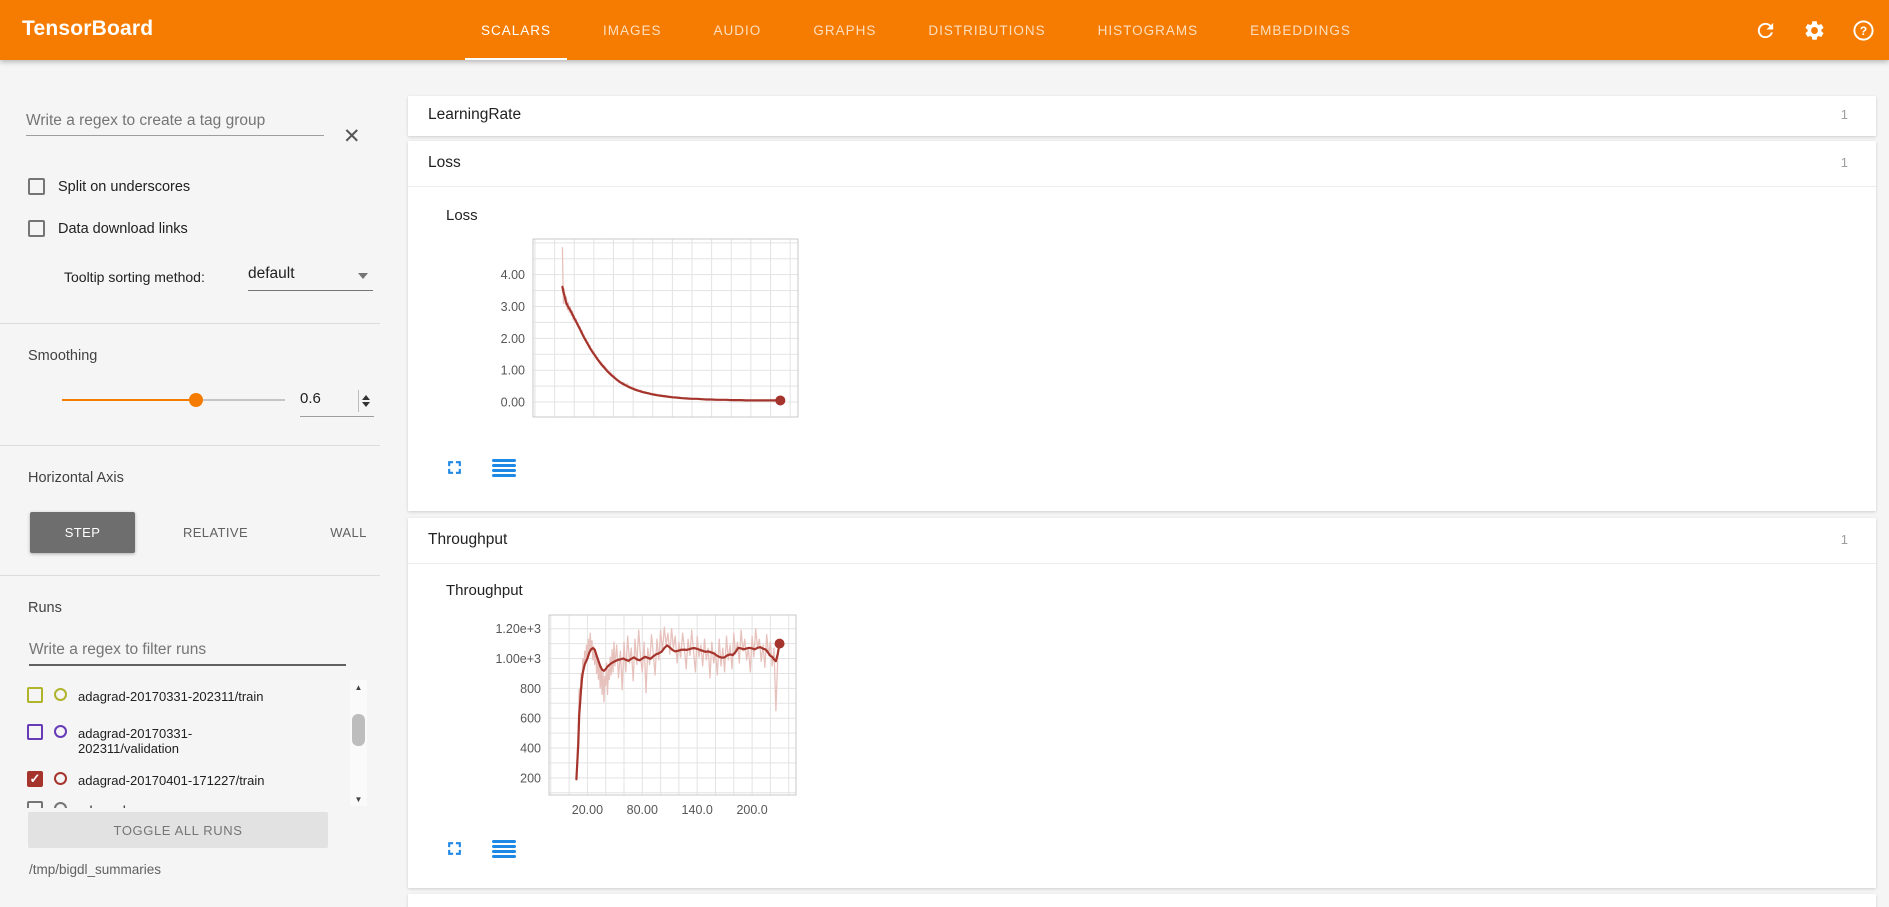 This screenshot has height=907, width=1889. What do you see at coordinates (1142, 900) in the screenshot?
I see `section-card-next-clipped` at bounding box center [1142, 900].